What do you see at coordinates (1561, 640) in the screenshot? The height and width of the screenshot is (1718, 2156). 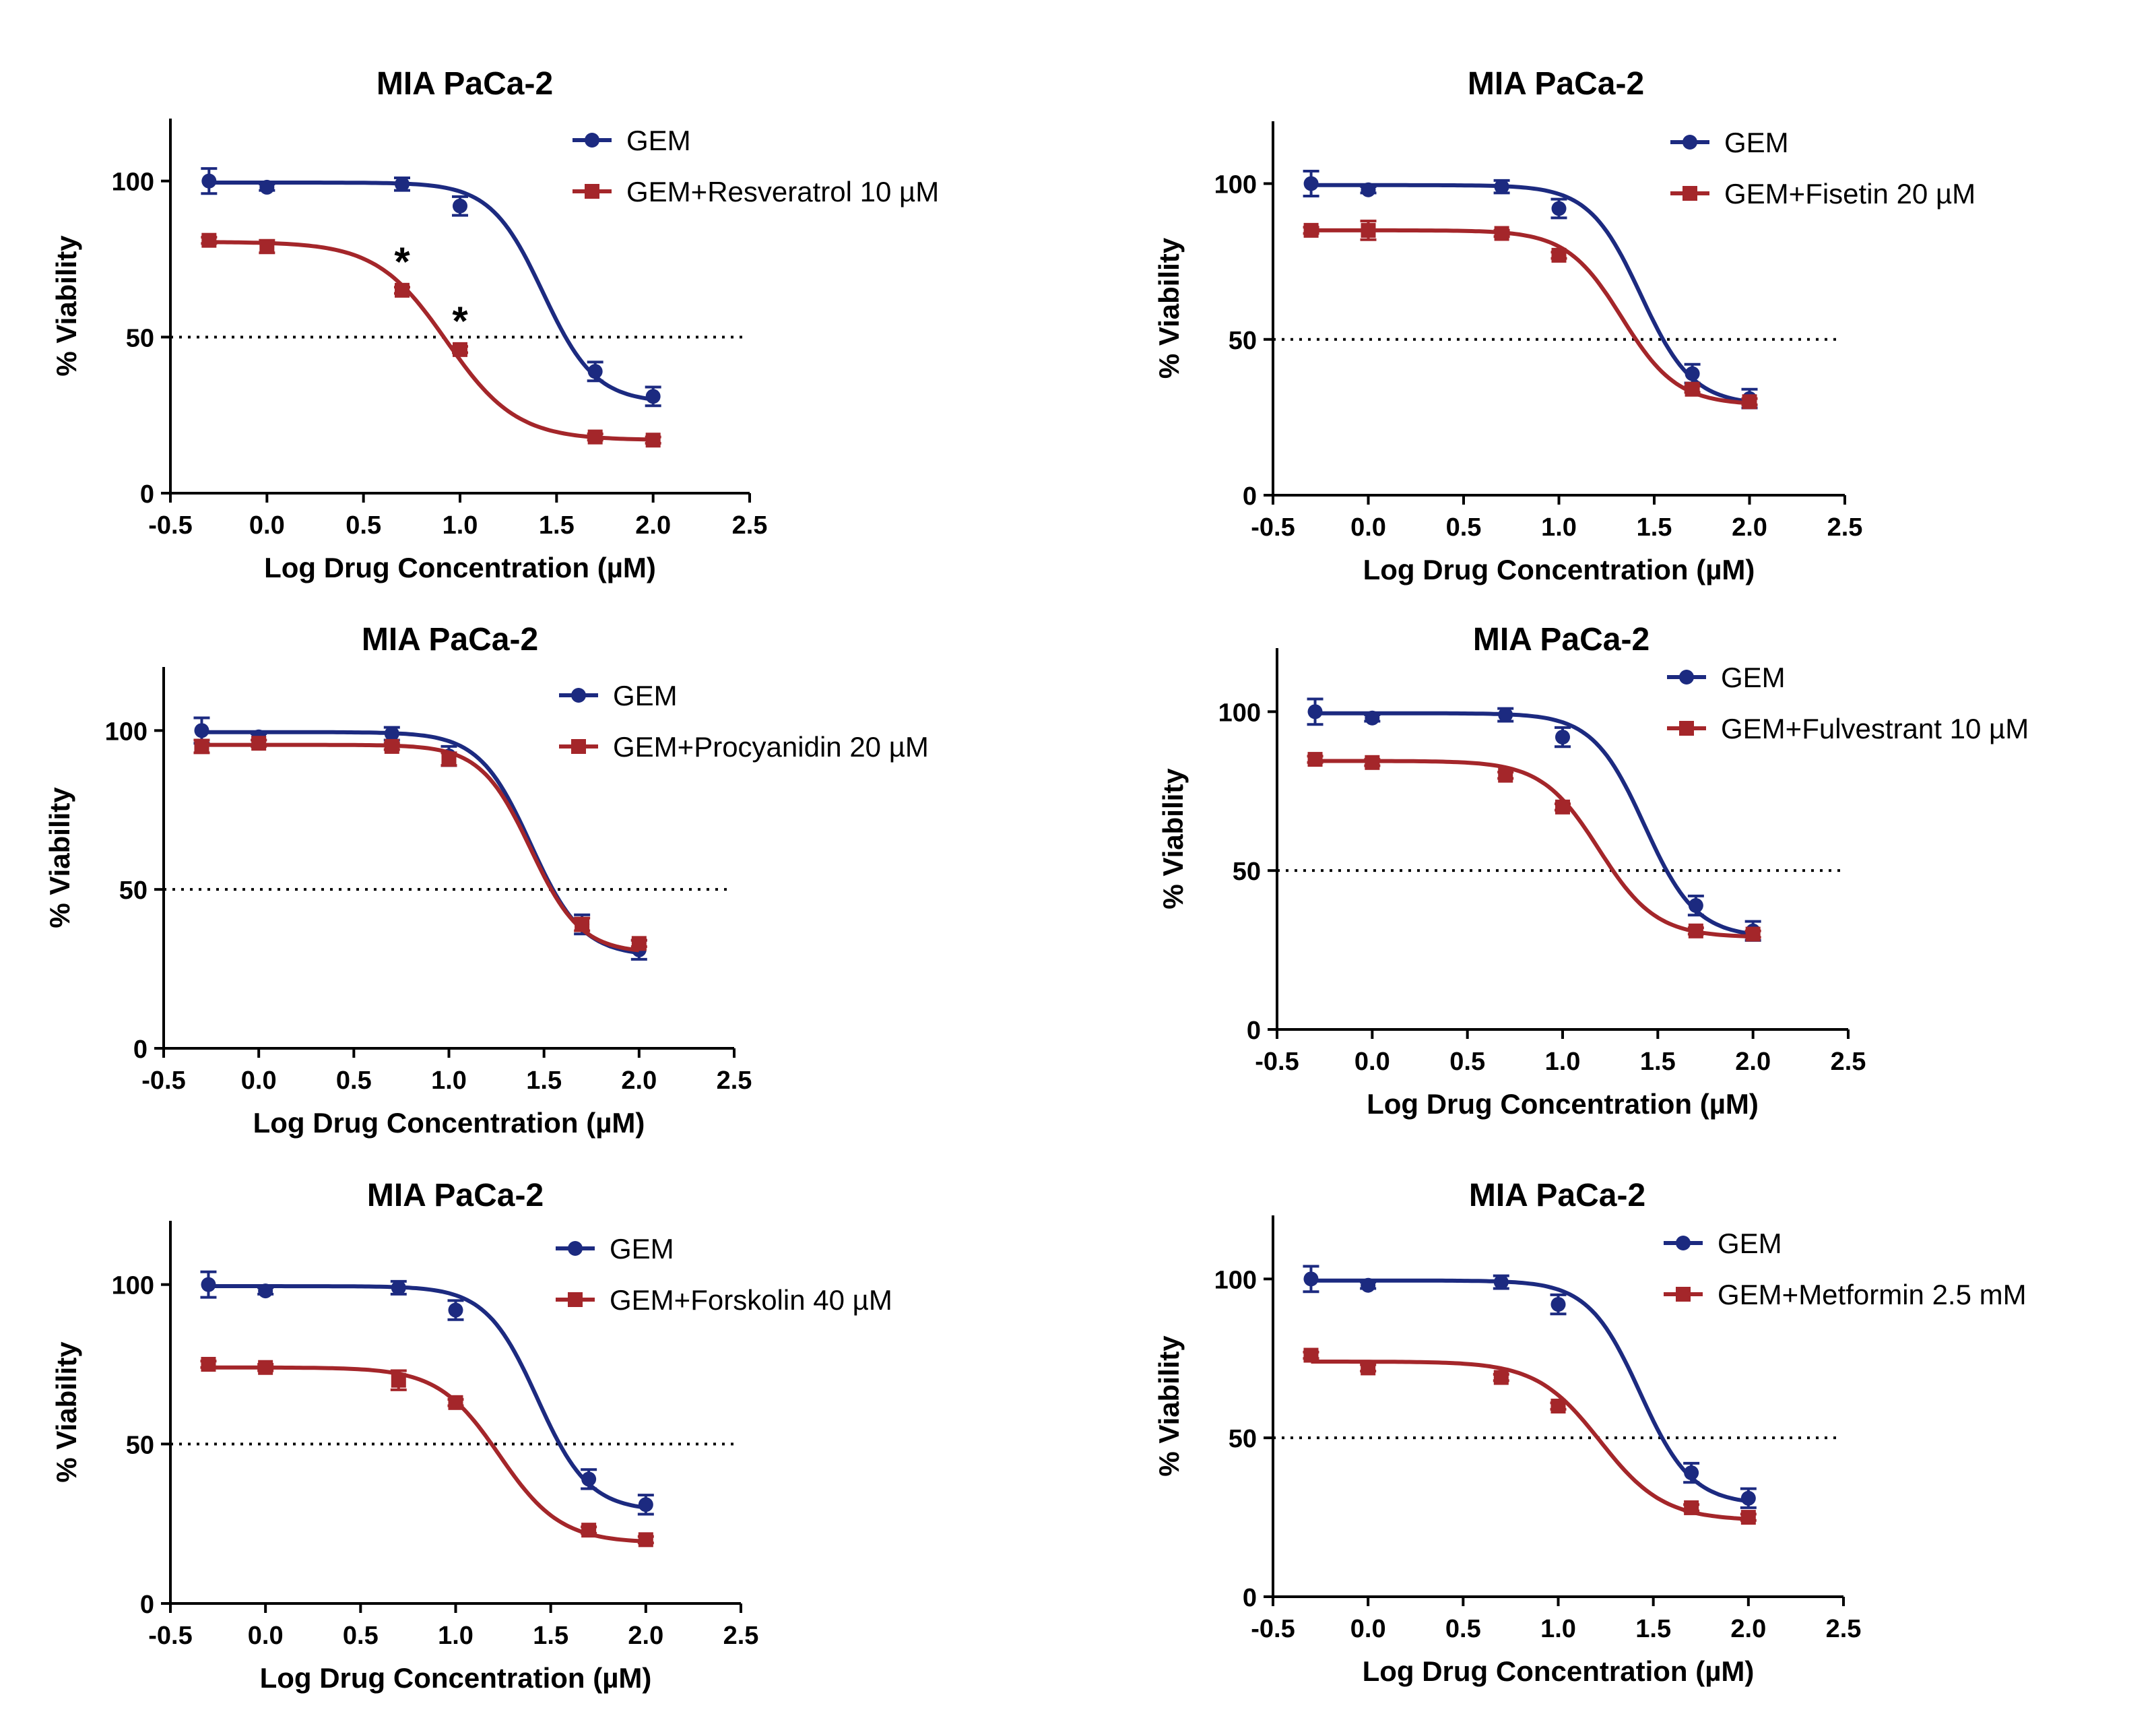 I see `panel-title: MIA PaCa-2` at bounding box center [1561, 640].